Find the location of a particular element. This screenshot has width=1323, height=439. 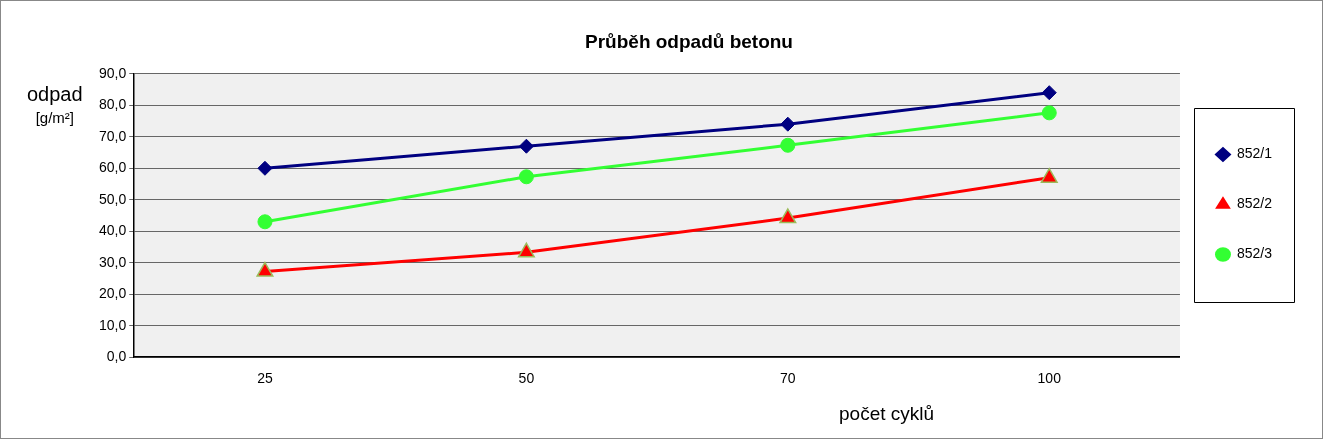

y-tick-label: 80,0 is located at coordinates (113, 104).